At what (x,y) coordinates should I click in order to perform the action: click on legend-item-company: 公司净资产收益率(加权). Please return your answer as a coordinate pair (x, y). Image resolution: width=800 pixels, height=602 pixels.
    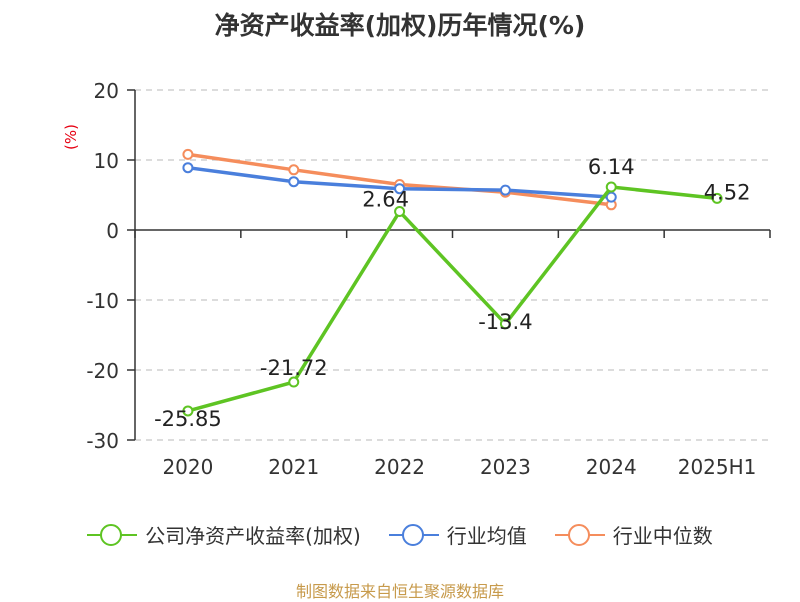
    Looking at the image, I should click on (224, 534).